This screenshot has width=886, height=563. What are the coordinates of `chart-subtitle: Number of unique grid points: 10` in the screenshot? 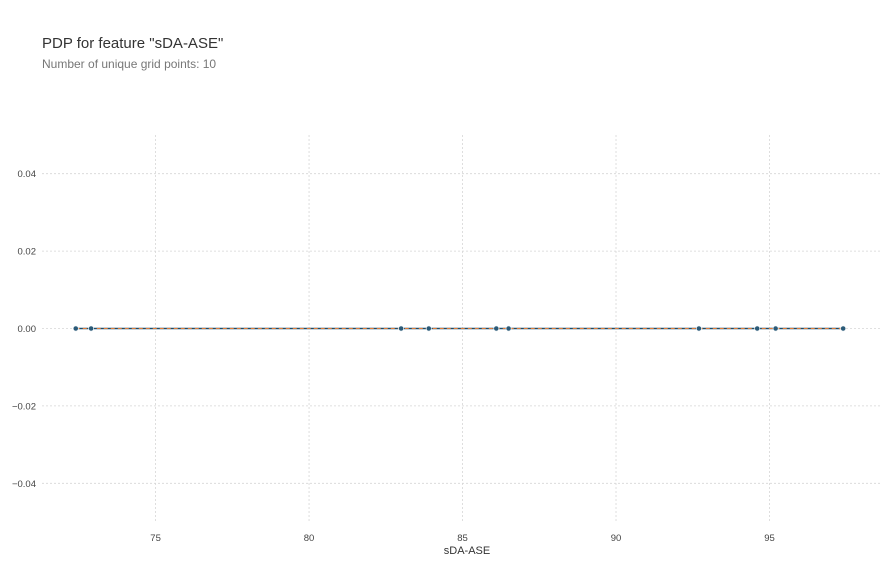 It's located at (129, 64).